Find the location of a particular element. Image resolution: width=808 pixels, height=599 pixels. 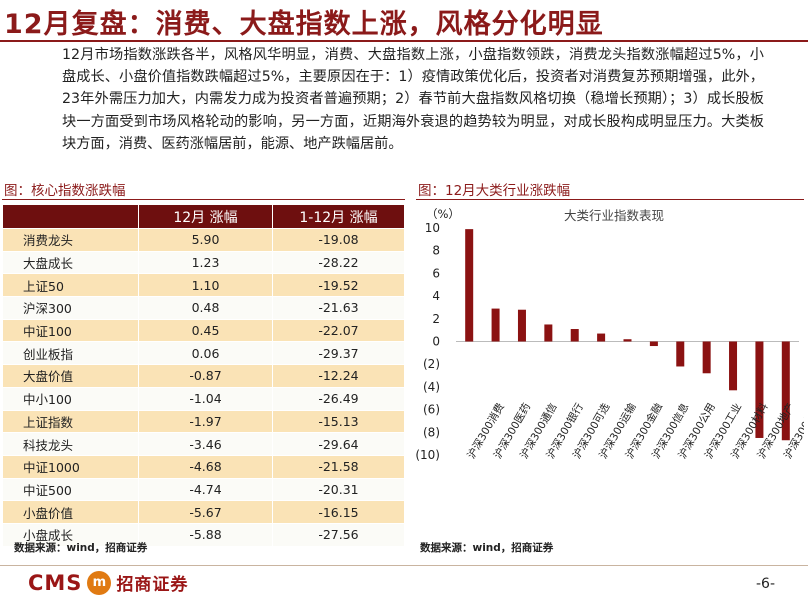

index-name-cell: 上证50 is located at coordinates (70, 285).